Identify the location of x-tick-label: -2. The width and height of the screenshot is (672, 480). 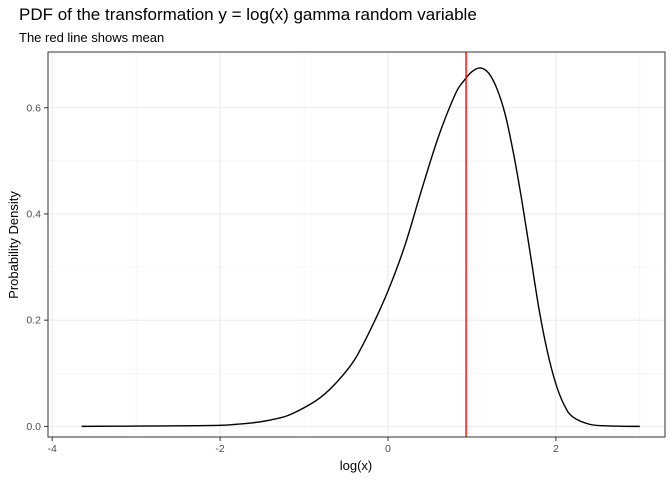
(219, 449).